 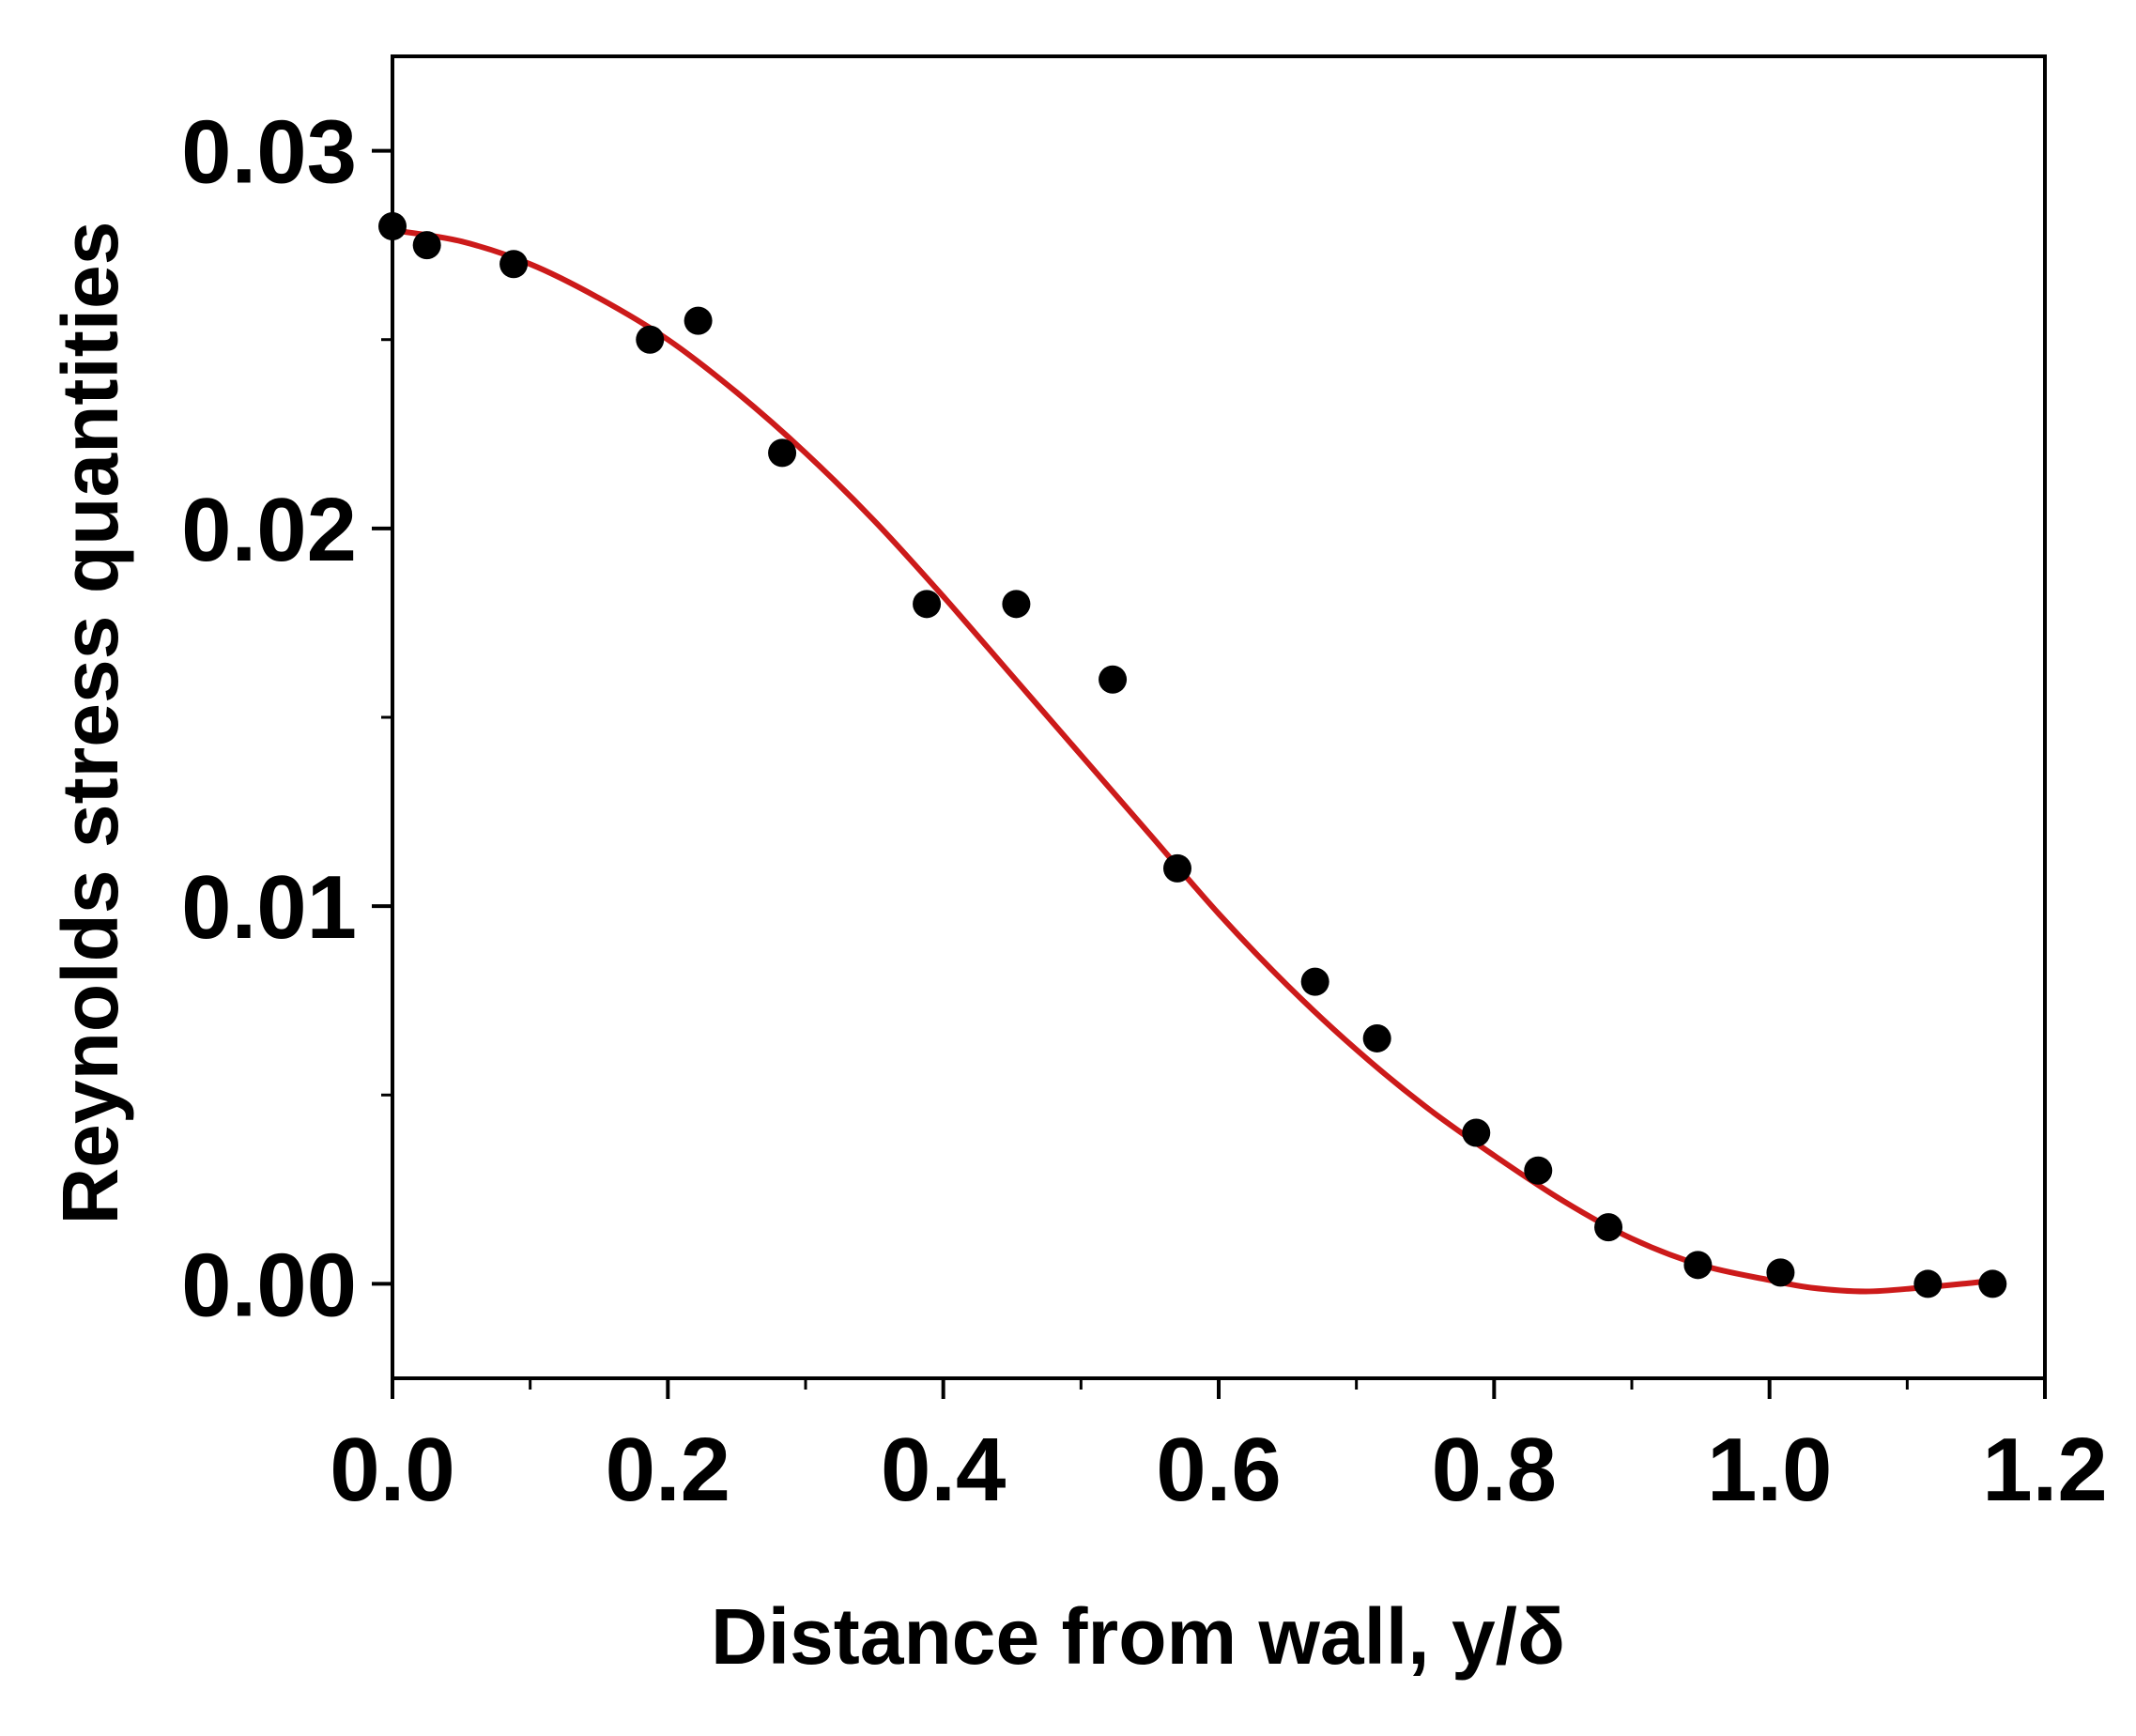 I want to click on y-tick-label: 0.01, so click(x=269, y=907).